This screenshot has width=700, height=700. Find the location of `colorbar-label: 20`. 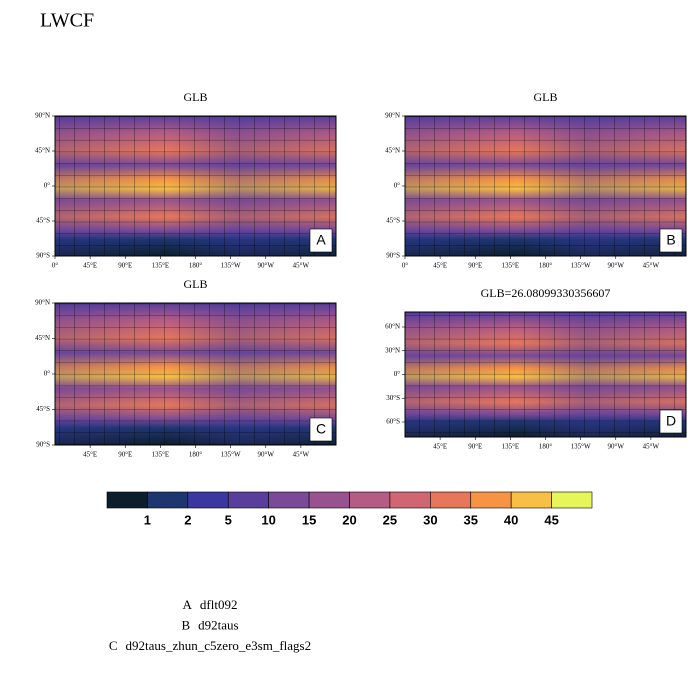

colorbar-label: 20 is located at coordinates (349, 519).